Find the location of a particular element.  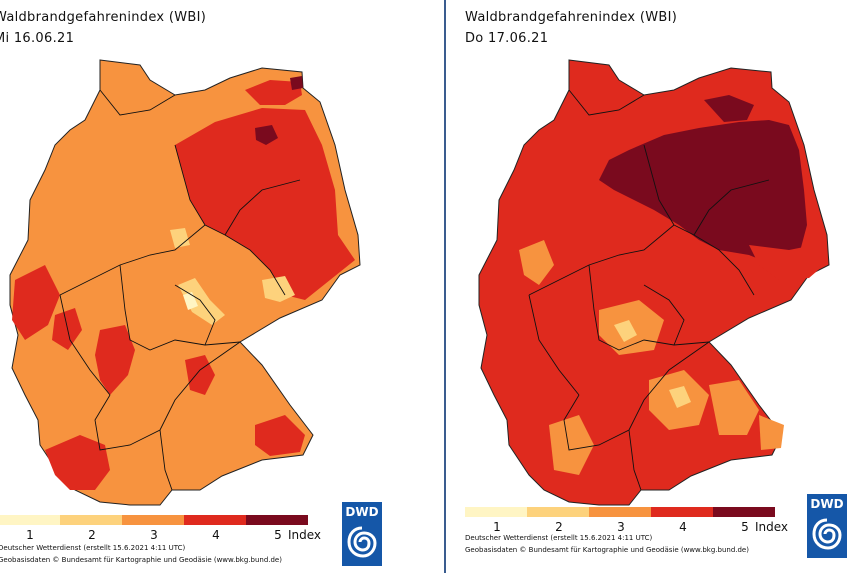

peak-zone-east is located at coordinates (703, 192).